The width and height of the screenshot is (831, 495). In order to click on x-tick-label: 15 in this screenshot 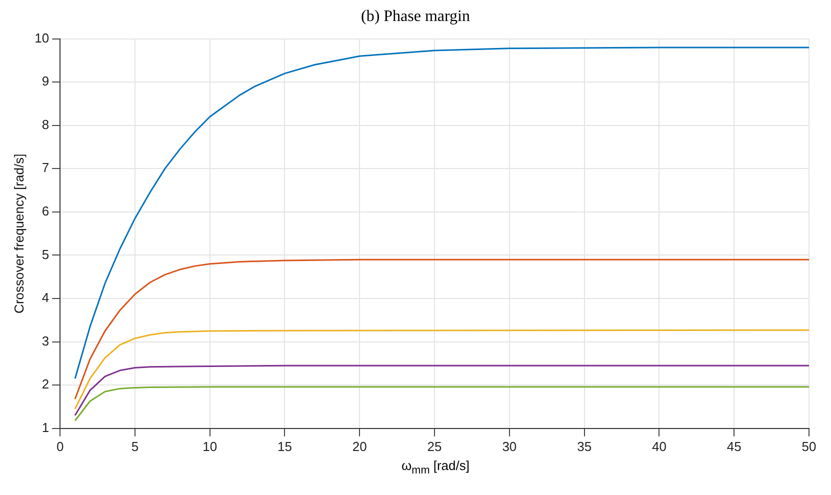, I will do `click(285, 446)`.